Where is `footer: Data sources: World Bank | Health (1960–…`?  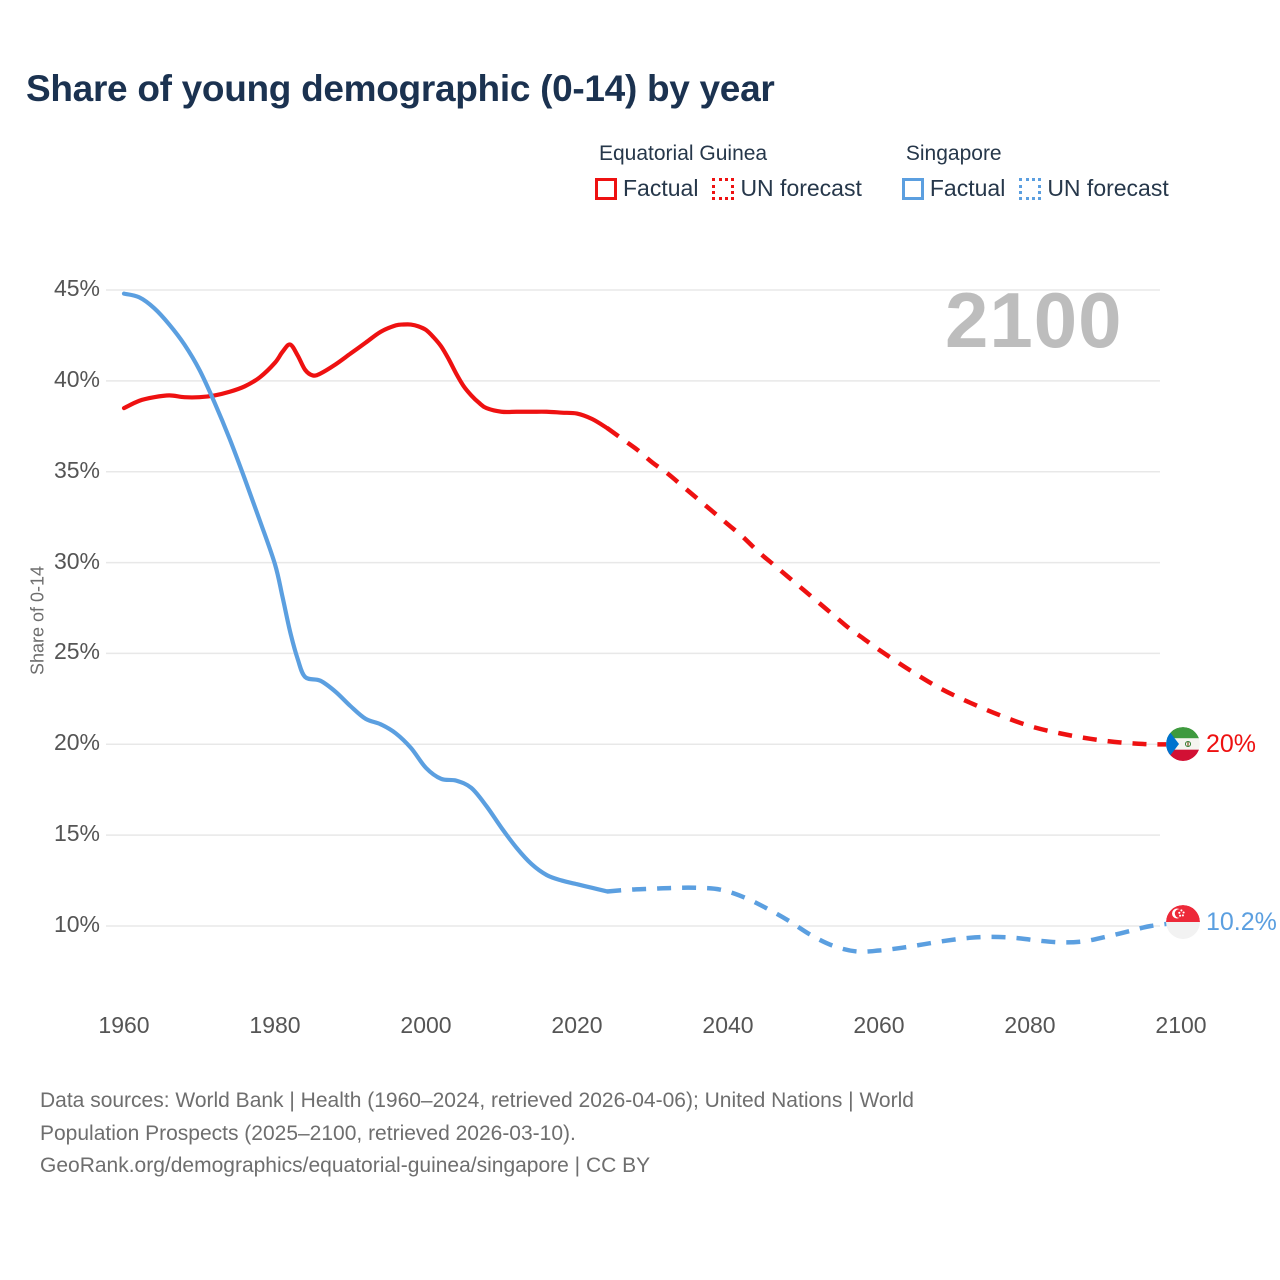 footer: Data sources: World Bank | Health (1960–… is located at coordinates (640, 1134).